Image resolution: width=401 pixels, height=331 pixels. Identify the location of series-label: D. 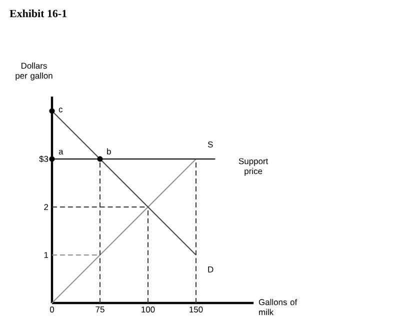
(211, 269).